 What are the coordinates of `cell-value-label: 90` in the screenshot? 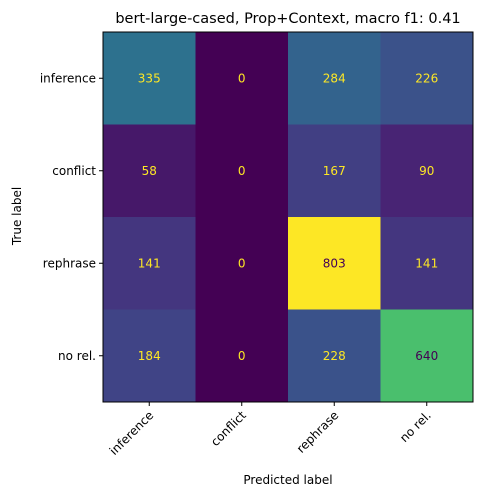 It's located at (426, 171).